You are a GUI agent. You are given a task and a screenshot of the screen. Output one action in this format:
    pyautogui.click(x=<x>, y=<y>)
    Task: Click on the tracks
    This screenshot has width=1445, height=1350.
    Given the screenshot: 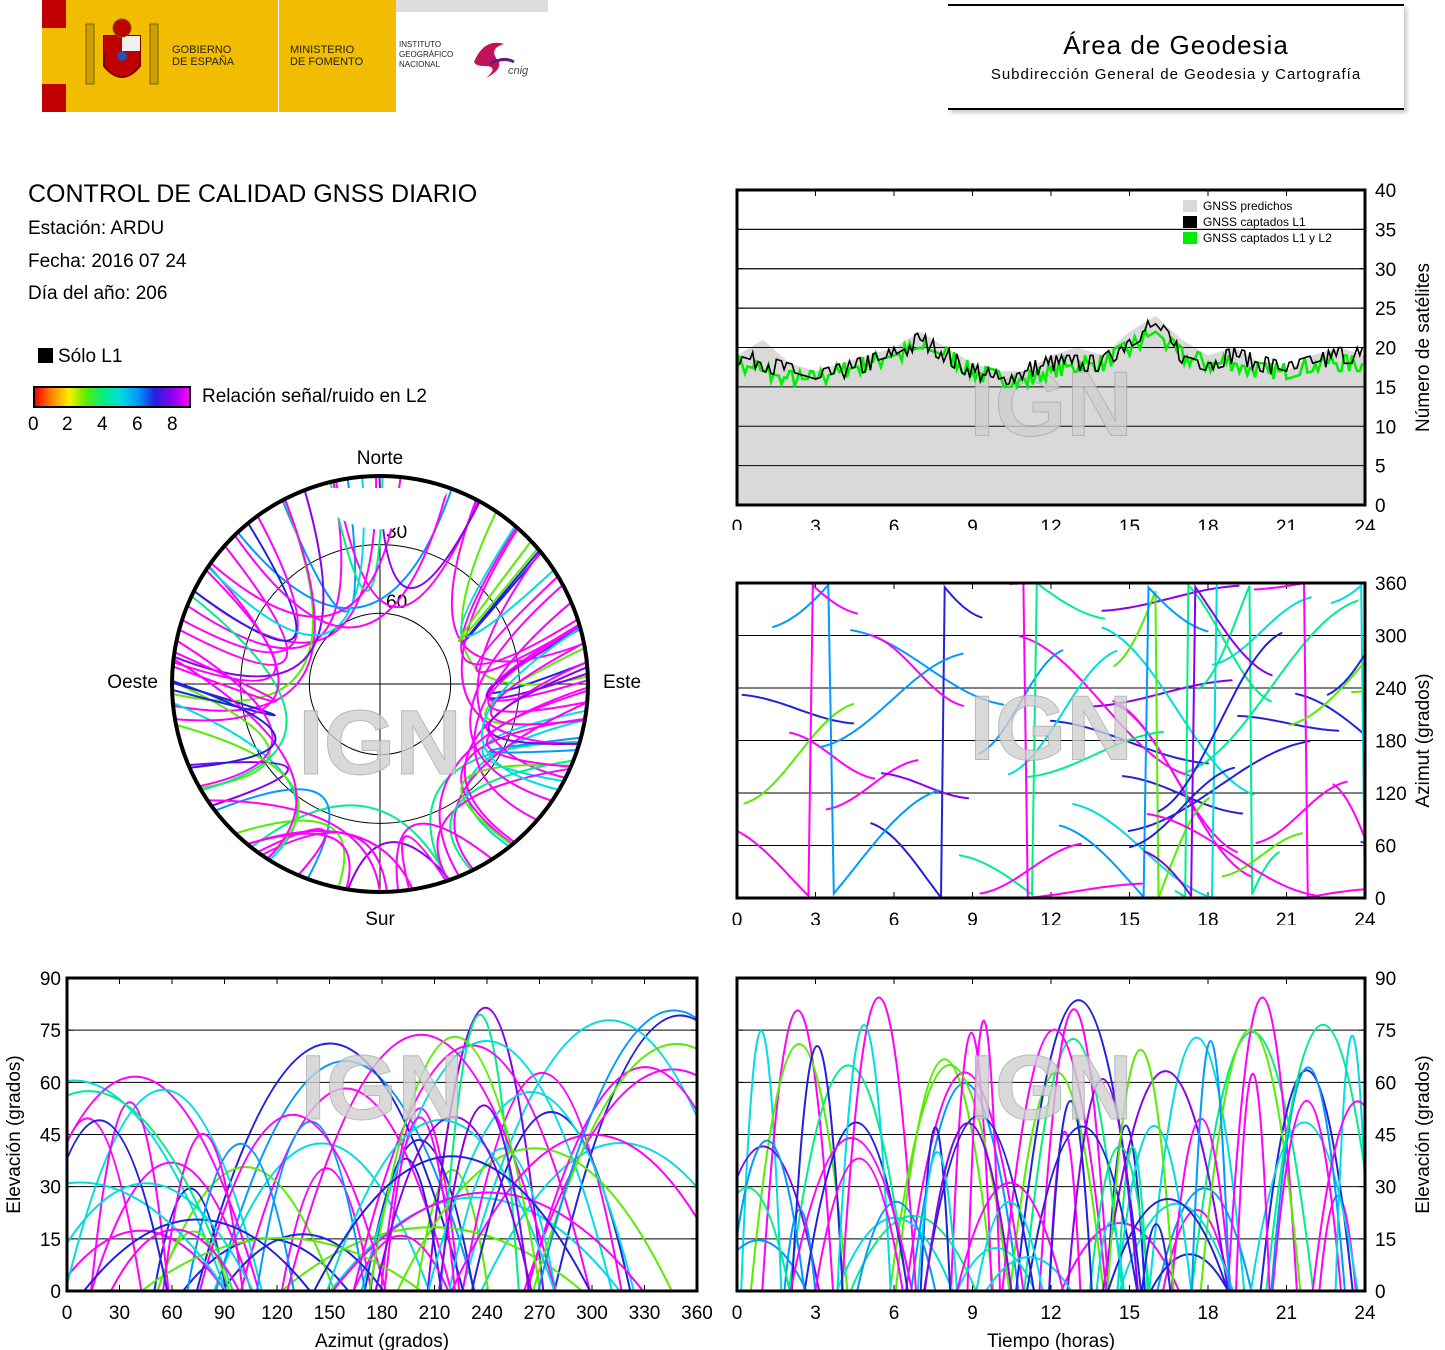 What is the action you would take?
    pyautogui.click(x=1051, y=740)
    